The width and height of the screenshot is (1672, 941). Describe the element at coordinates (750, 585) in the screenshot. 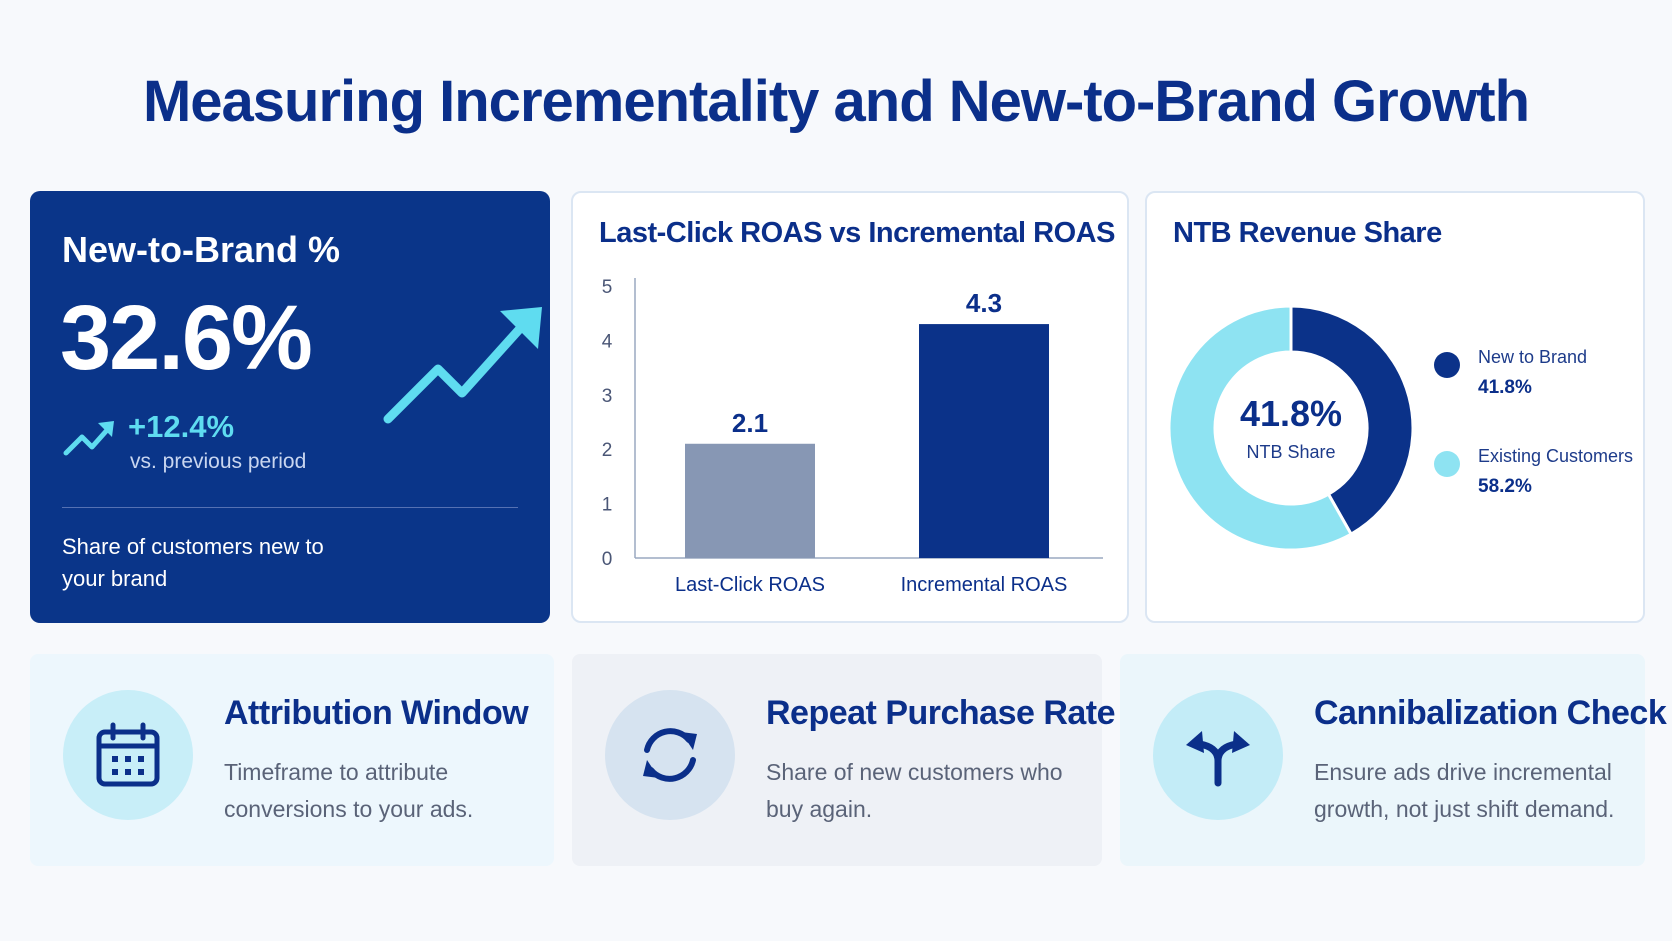

I see `x-tick-label: Last-Click ROAS` at that location.